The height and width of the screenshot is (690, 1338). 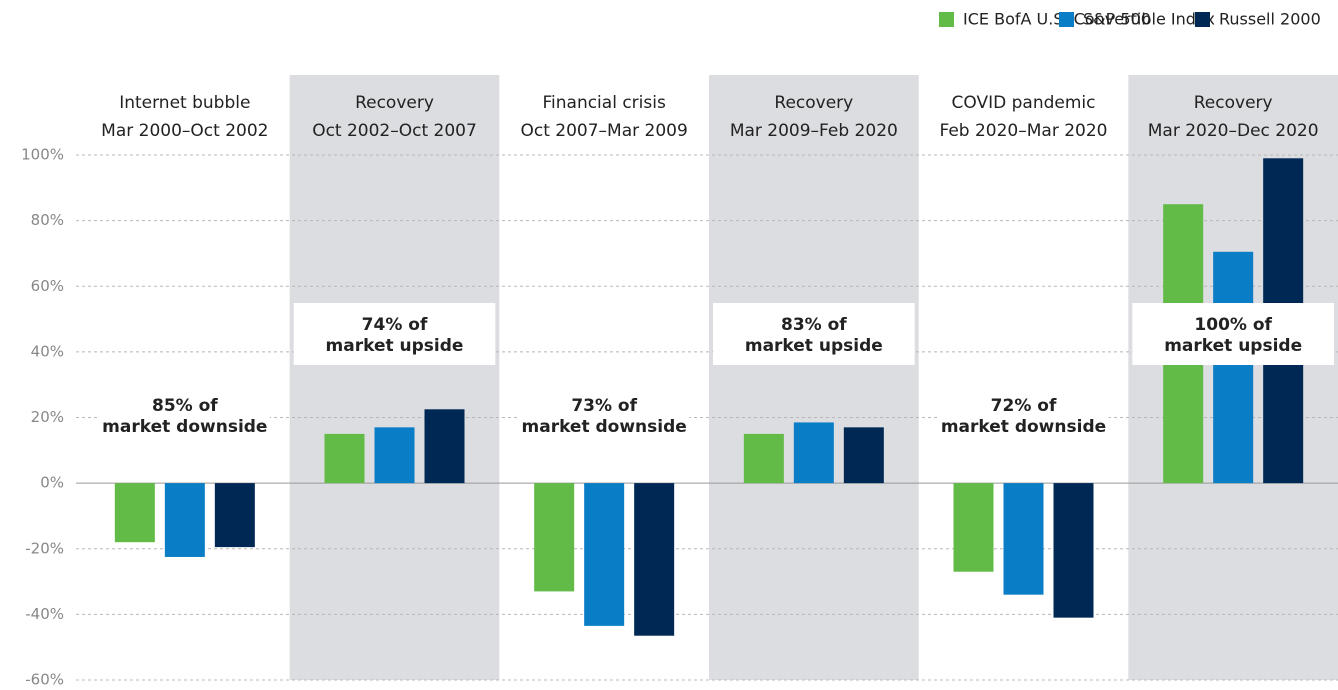 What do you see at coordinates (44, 614) in the screenshot?
I see `y-tick-label: -40%` at bounding box center [44, 614].